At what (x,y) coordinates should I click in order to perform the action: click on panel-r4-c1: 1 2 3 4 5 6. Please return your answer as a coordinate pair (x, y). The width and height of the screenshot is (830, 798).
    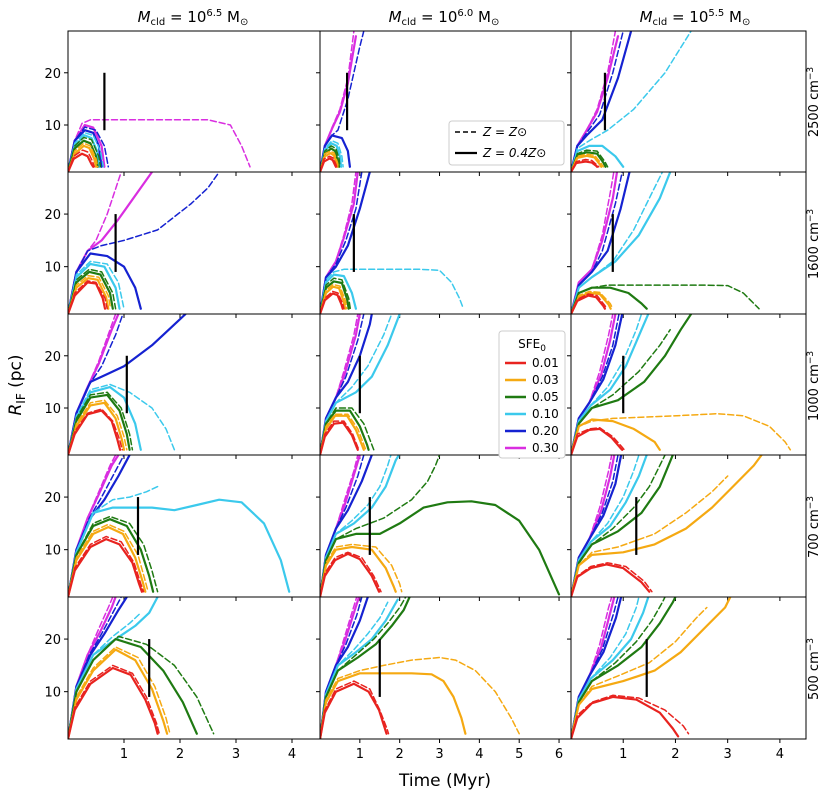
    Looking at the image, I should click on (444, 679).